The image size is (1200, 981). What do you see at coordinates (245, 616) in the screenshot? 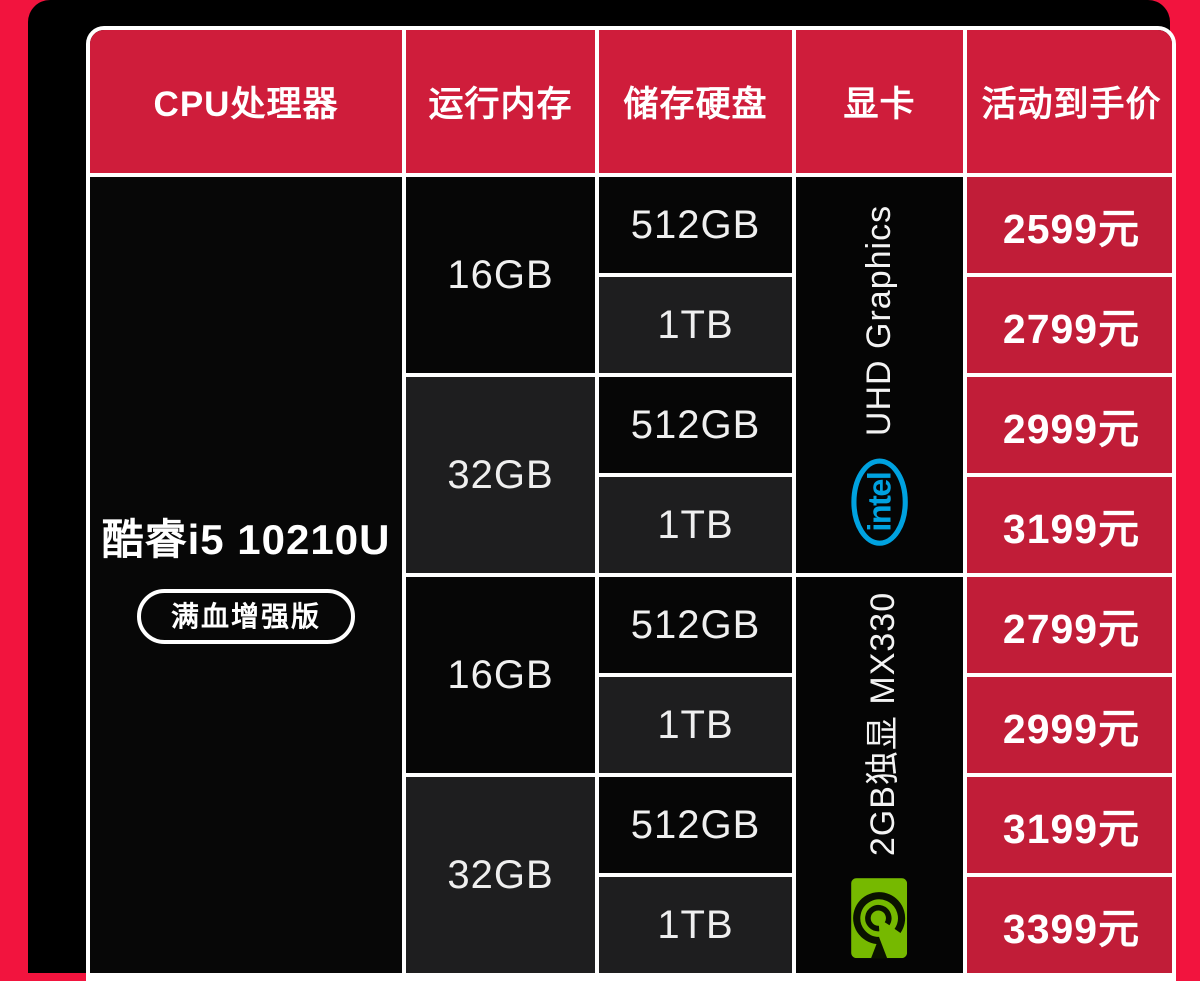
I see `cpu-badge: 满血增强版` at bounding box center [245, 616].